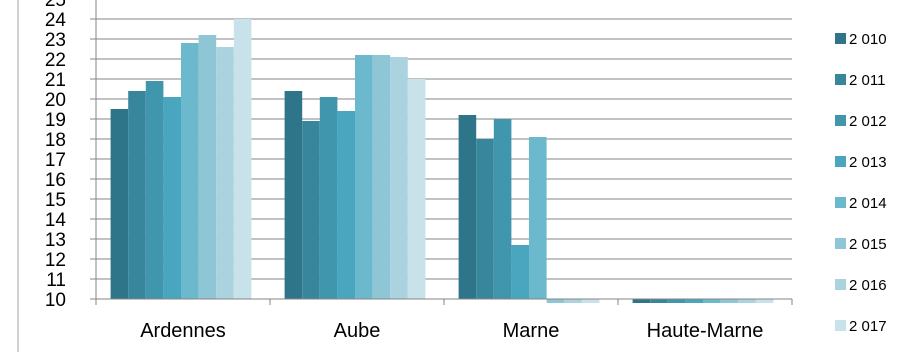  Describe the element at coordinates (531, 331) in the screenshot. I see `x-category-label: Marne` at that location.